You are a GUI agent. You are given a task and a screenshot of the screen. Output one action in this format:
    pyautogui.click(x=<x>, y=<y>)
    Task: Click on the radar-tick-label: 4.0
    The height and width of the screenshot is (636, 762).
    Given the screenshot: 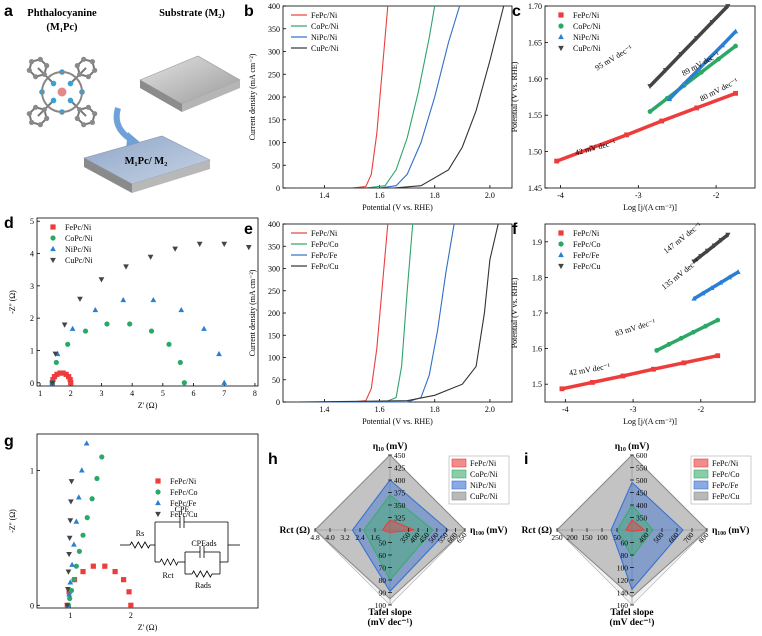 What is the action you would take?
    pyautogui.click(x=330, y=537)
    